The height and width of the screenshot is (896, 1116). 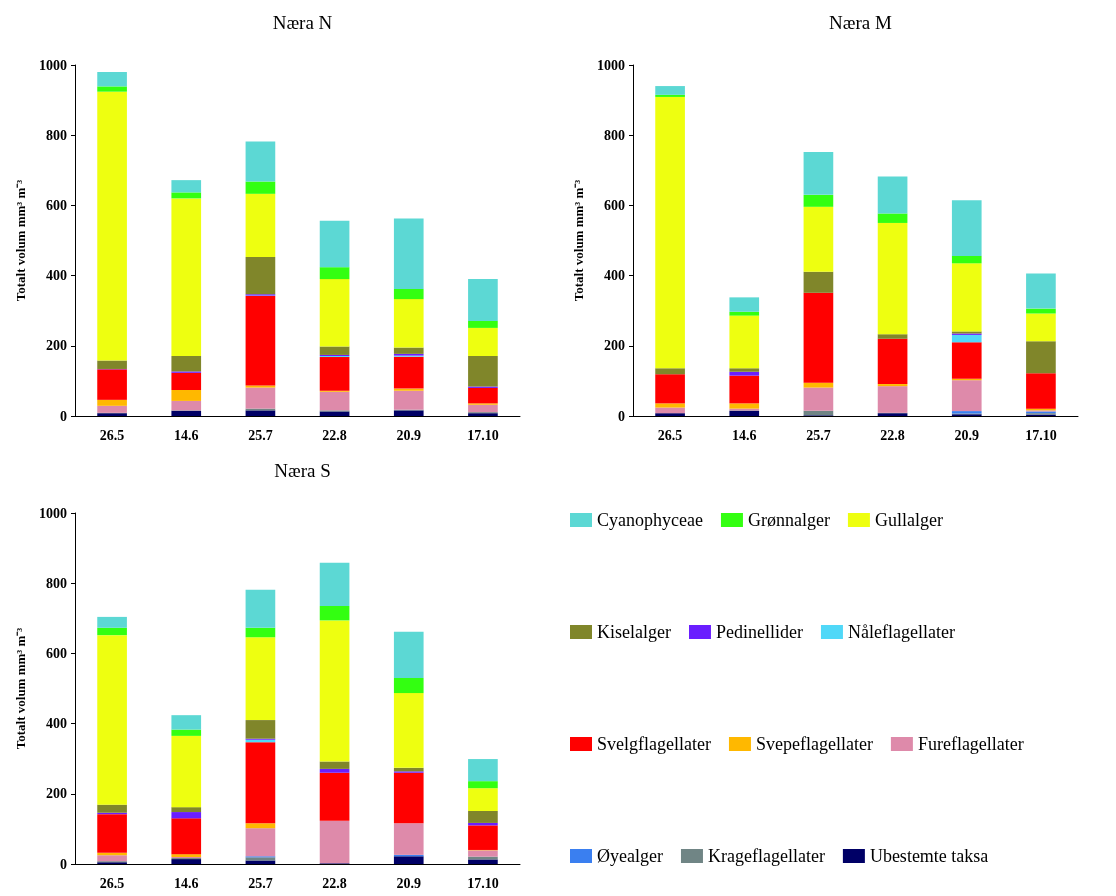 I want to click on legend-label: Krageflagellater, so click(x=766, y=856).